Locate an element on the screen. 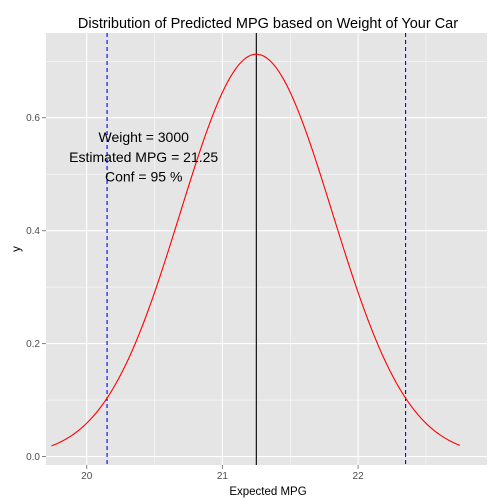  x-axis-title: Expected MPG is located at coordinates (267, 492).